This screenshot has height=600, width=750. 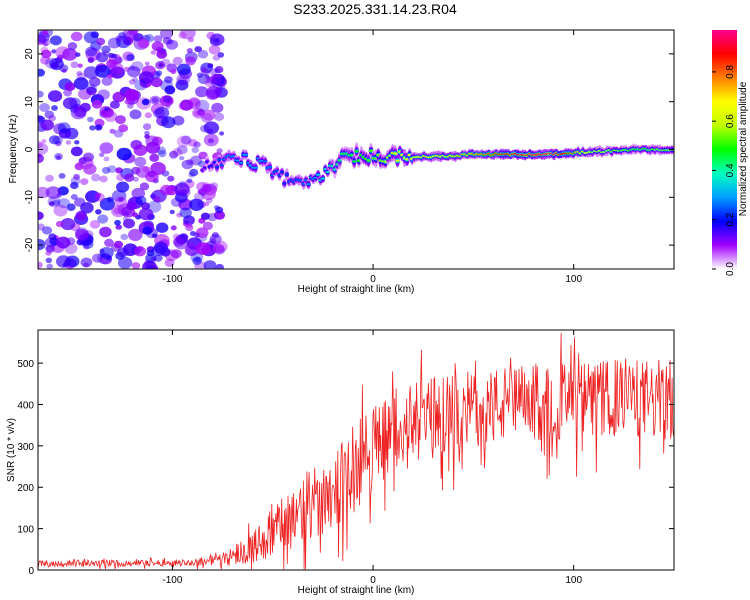 What do you see at coordinates (373, 279) in the screenshot?
I see `x-tick-label: 0` at bounding box center [373, 279].